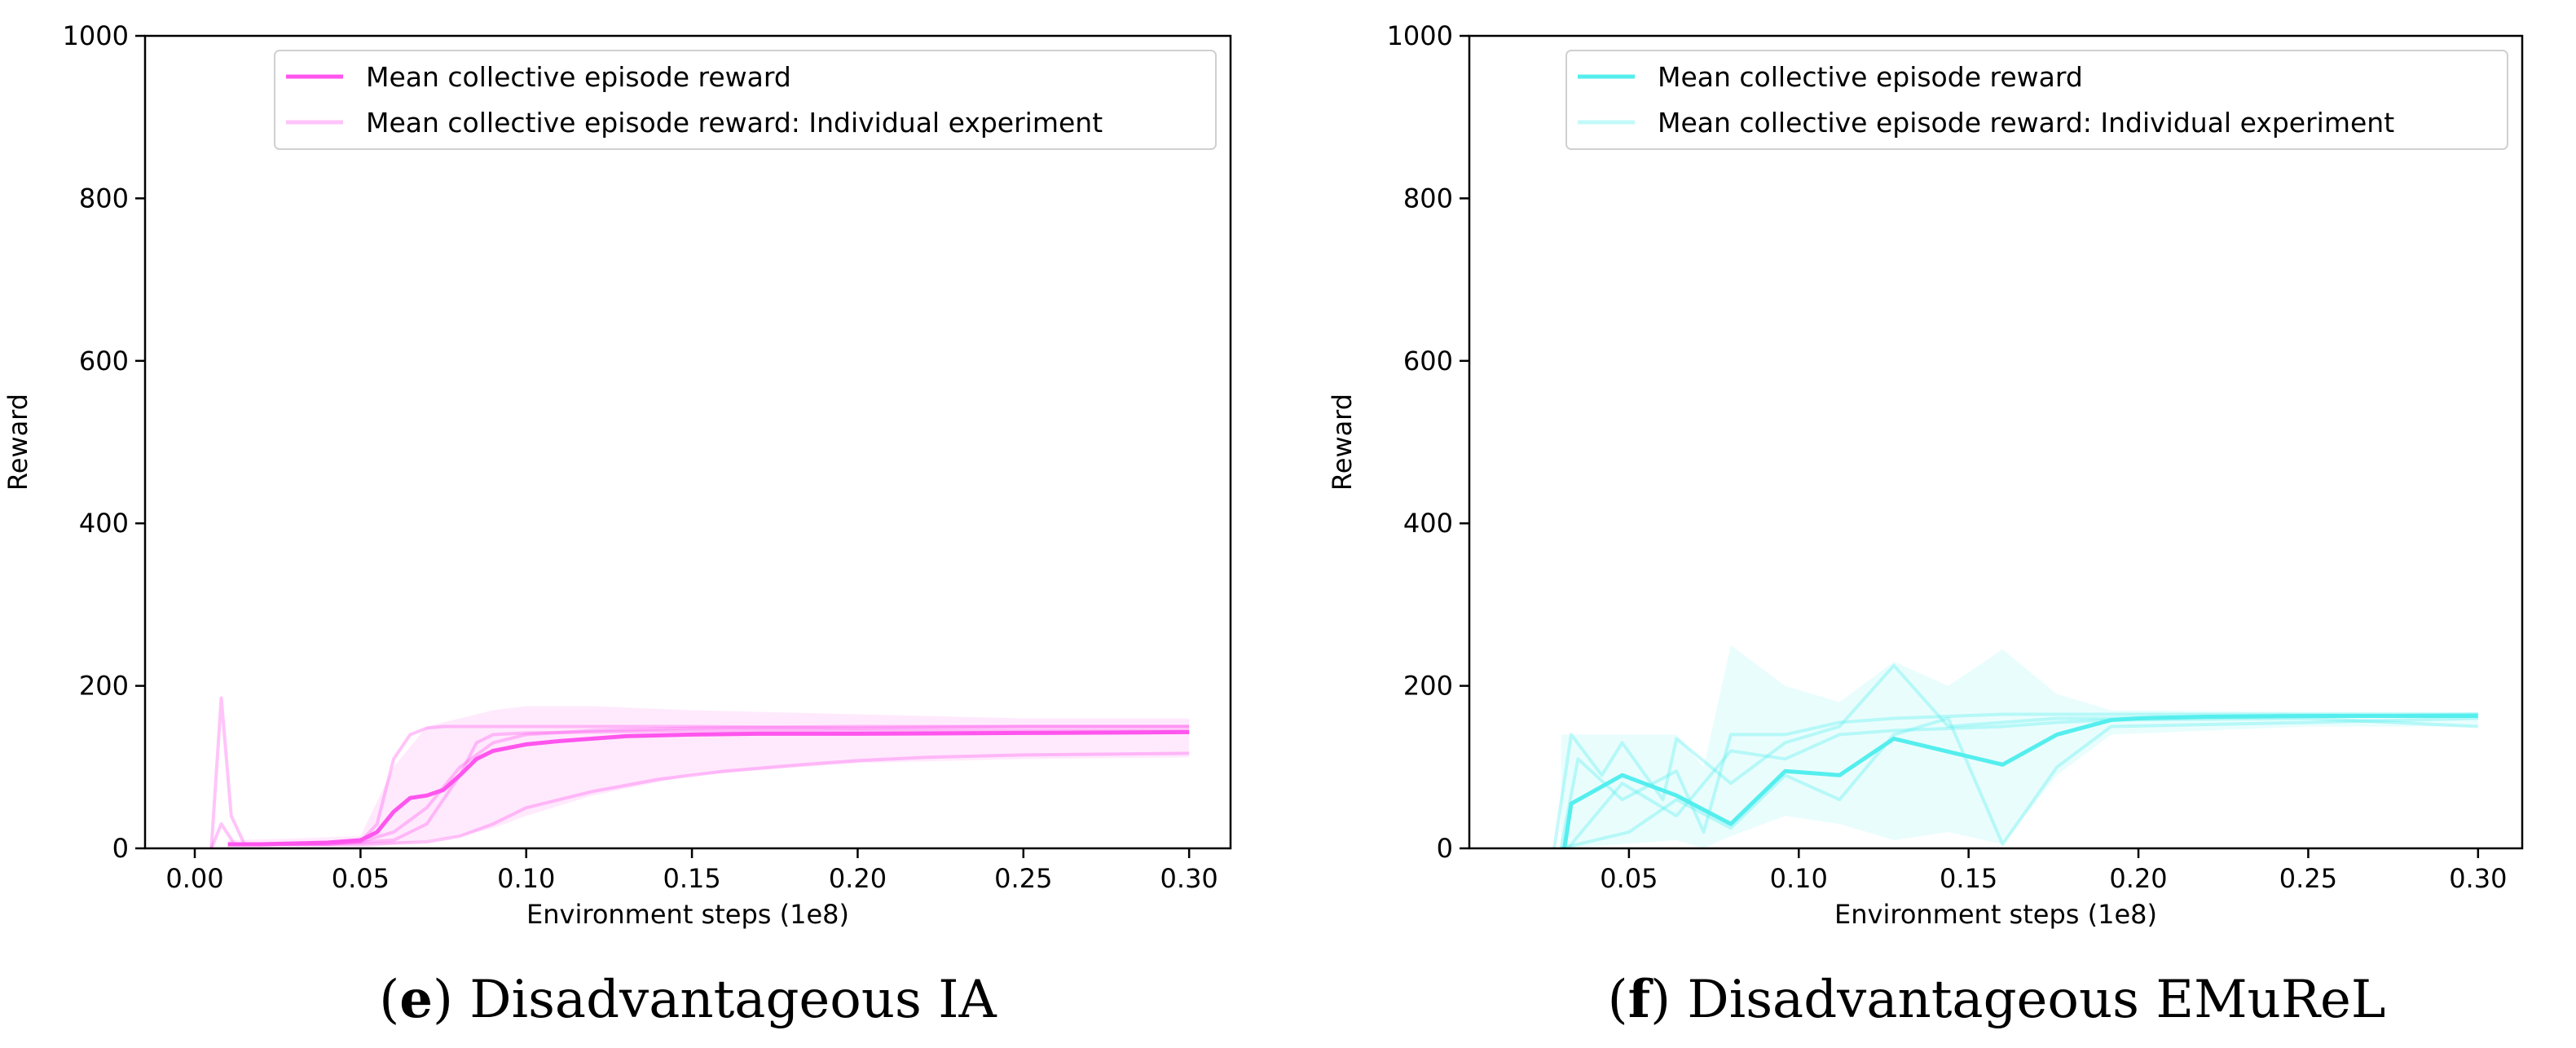  Describe the element at coordinates (1641, 1000) in the screenshot. I see `caption-letter: f` at that location.